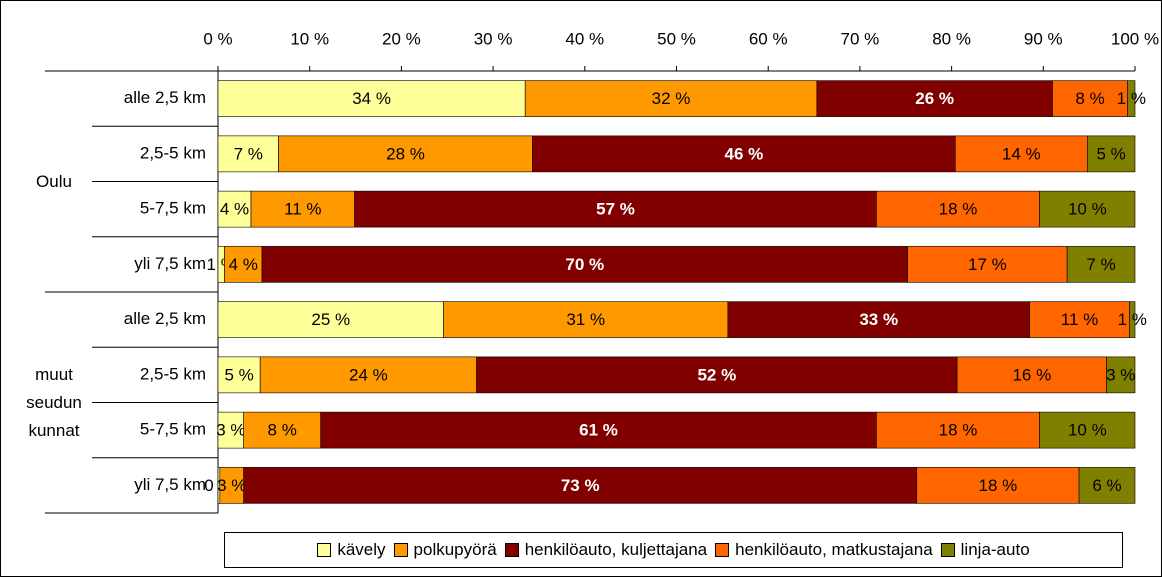 The width and height of the screenshot is (1162, 577). What do you see at coordinates (676, 38) in the screenshot?
I see `x-tick-label: 50 %` at bounding box center [676, 38].